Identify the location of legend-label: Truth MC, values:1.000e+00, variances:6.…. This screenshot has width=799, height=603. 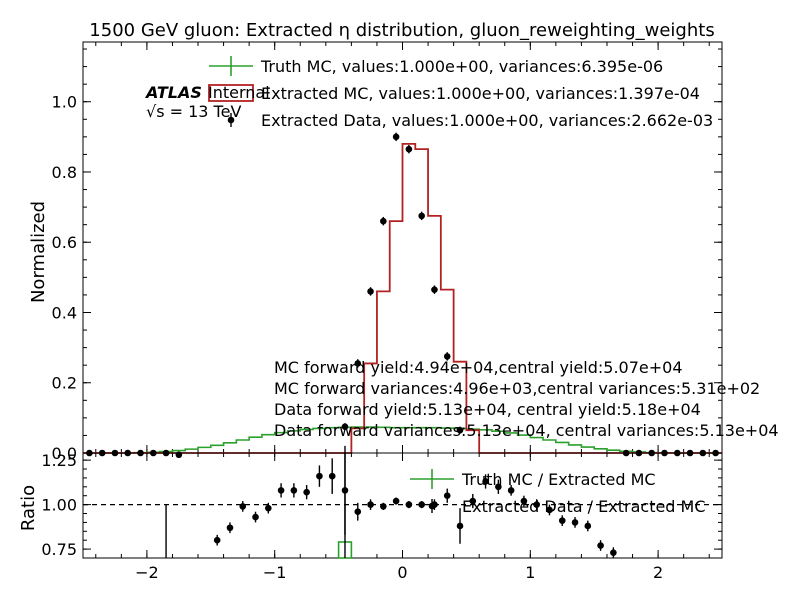
(461, 66).